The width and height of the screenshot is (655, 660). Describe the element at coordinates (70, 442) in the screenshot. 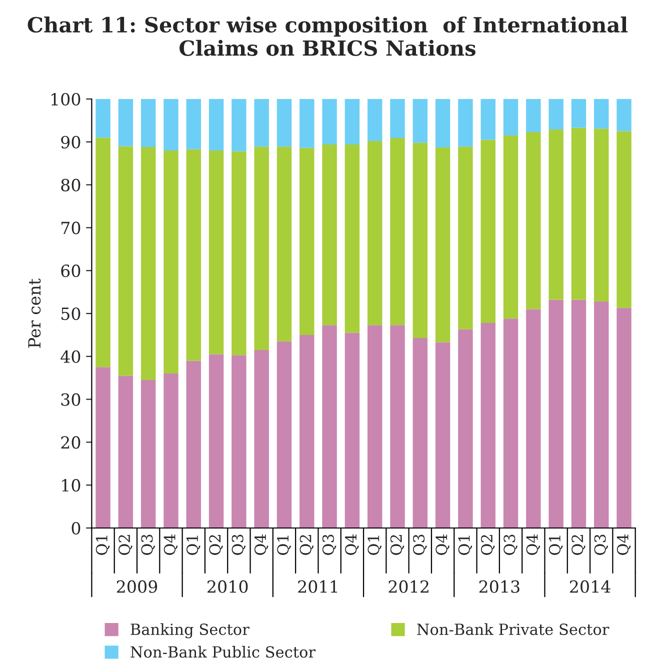

I see `y-tick-label: 20` at that location.